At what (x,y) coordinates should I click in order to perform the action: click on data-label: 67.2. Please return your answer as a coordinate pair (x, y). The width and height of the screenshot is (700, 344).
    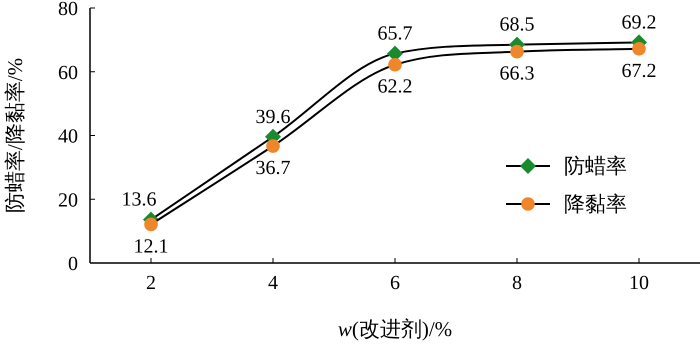
    Looking at the image, I should click on (639, 71).